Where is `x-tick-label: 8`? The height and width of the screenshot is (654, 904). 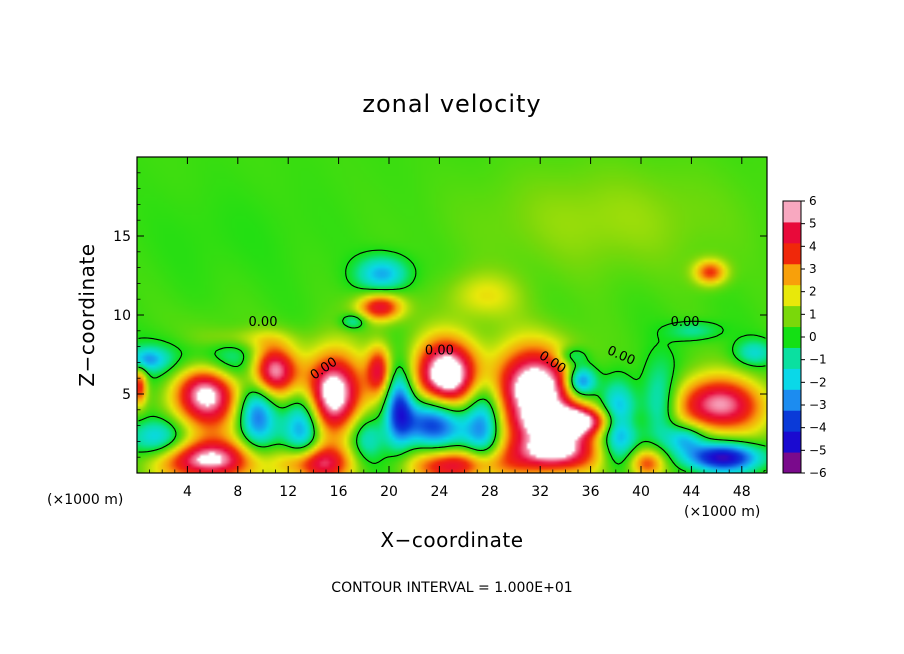
x-tick-label: 8 is located at coordinates (237, 492).